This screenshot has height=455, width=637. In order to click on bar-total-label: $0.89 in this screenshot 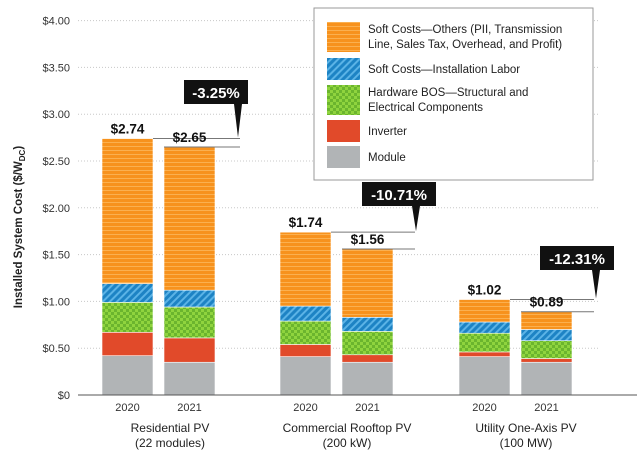, I will do `click(547, 302)`.